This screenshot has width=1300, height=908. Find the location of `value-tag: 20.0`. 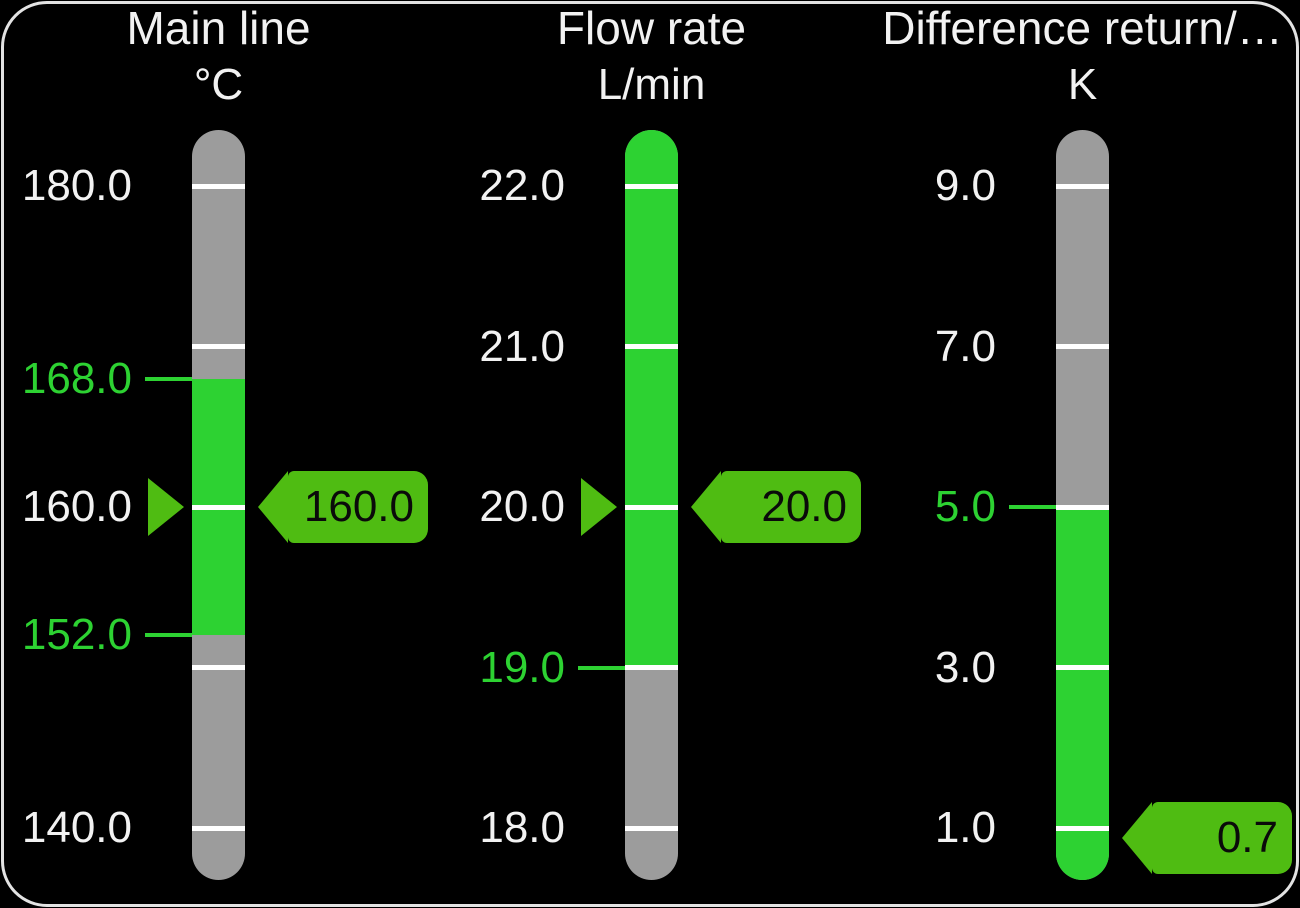

value-tag: 20.0 is located at coordinates (776, 507).